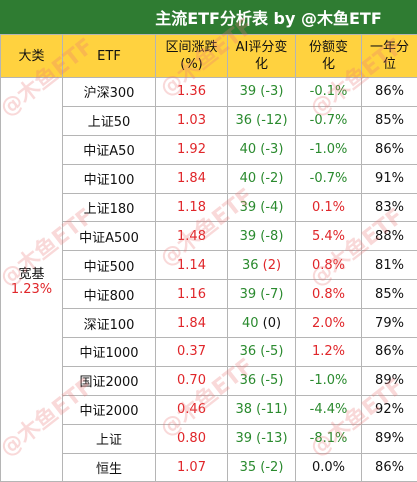 Image resolution: width=417 pixels, height=482 pixels. Describe the element at coordinates (389, 323) in the screenshot. I see `percentile-cell: 79%` at that location.